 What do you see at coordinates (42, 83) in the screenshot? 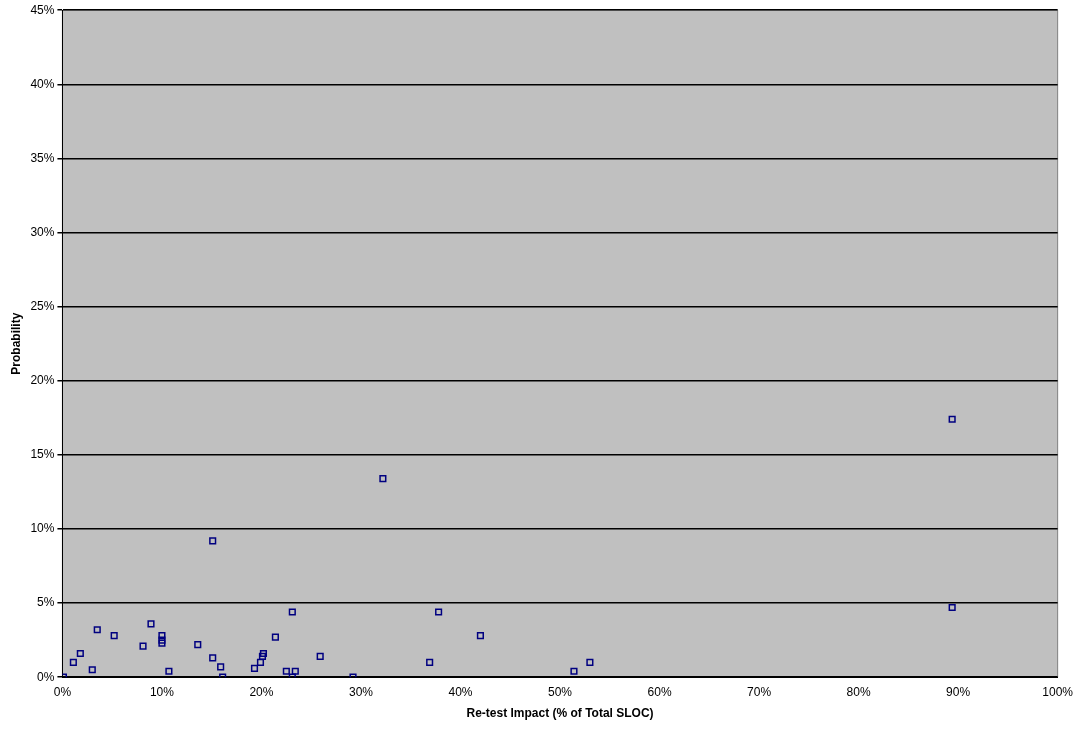
I see `y-tick-label: 40%` at bounding box center [42, 83].